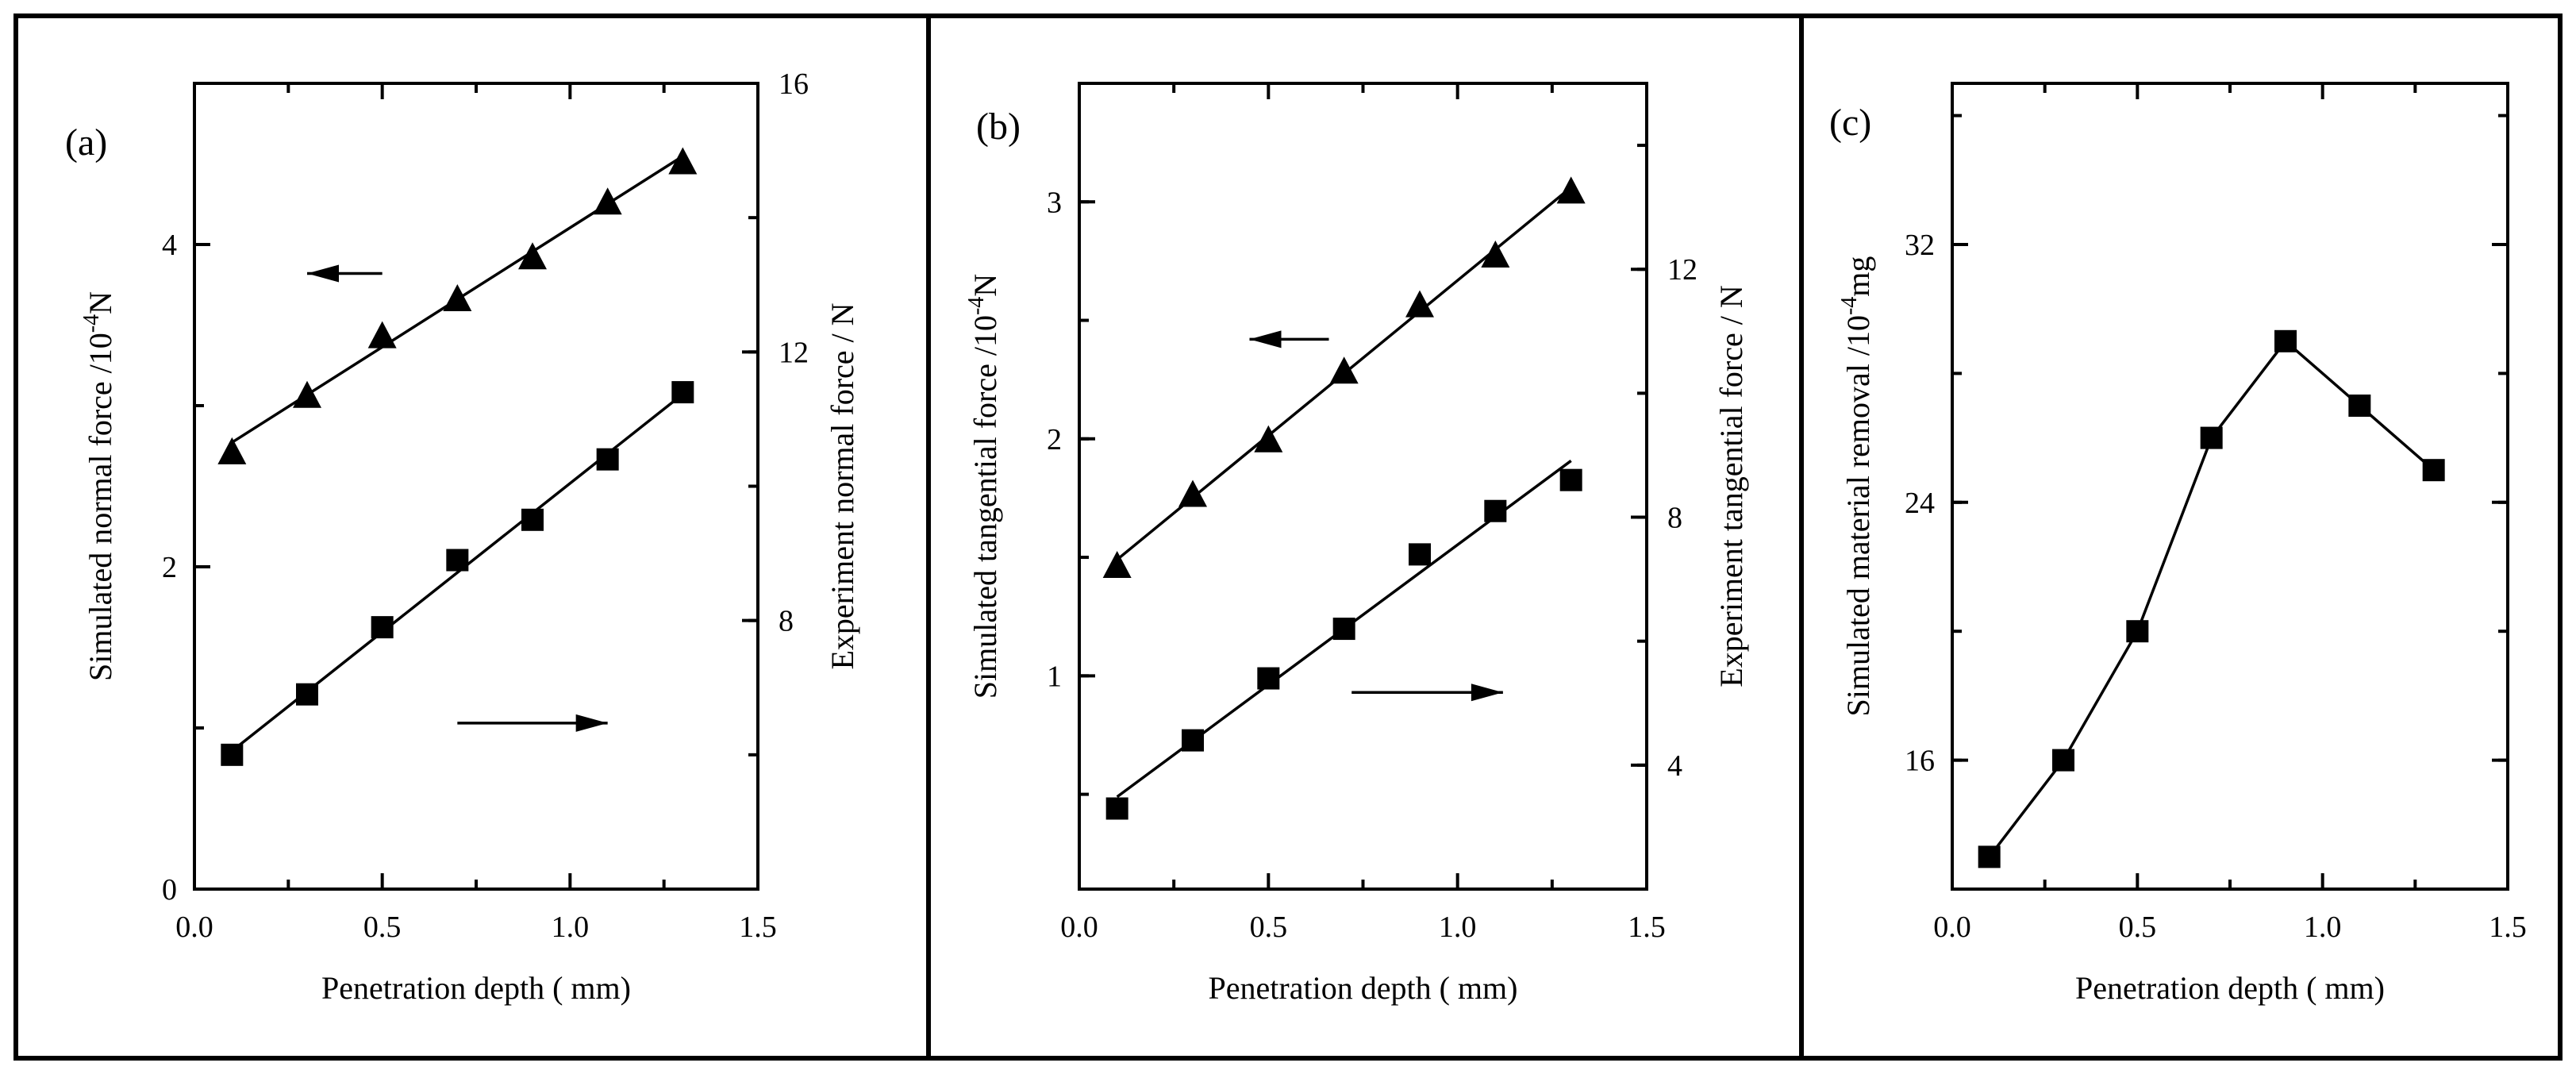 This screenshot has width=2576, height=1082. I want to click on y-right-tick-label: 4, so click(1674, 766).